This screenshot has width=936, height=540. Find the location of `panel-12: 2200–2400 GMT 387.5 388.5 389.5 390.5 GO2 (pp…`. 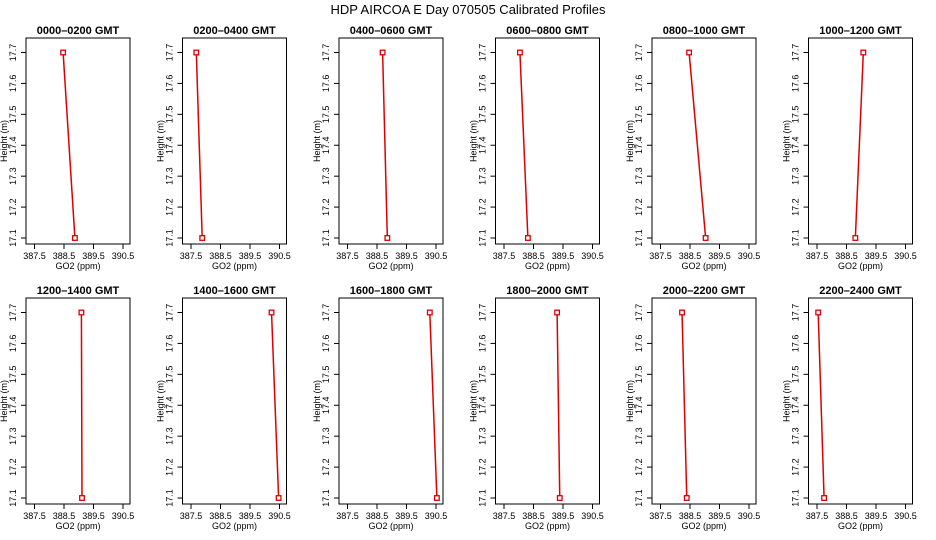

panel-12: 2200–2400 GMT 387.5 388.5 389.5 390.5 GO2 (pp… is located at coordinates (849, 408).